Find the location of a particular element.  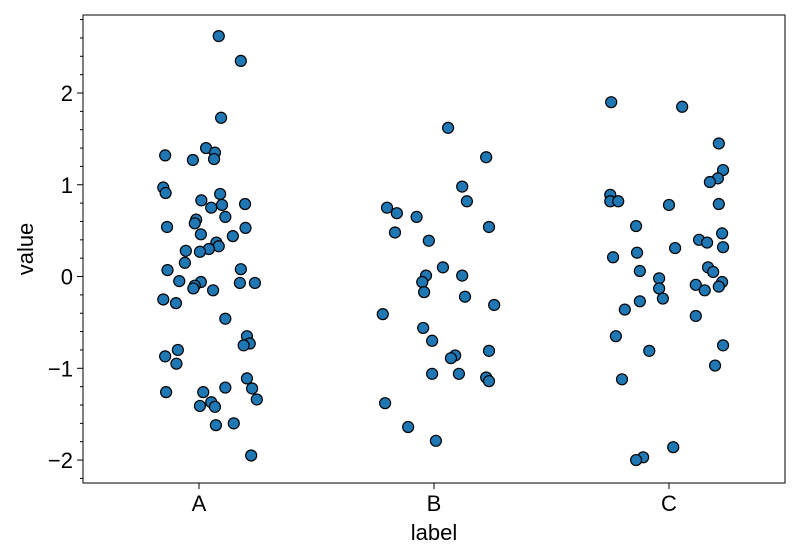

x-tick-label-b: B is located at coordinates (434, 503).